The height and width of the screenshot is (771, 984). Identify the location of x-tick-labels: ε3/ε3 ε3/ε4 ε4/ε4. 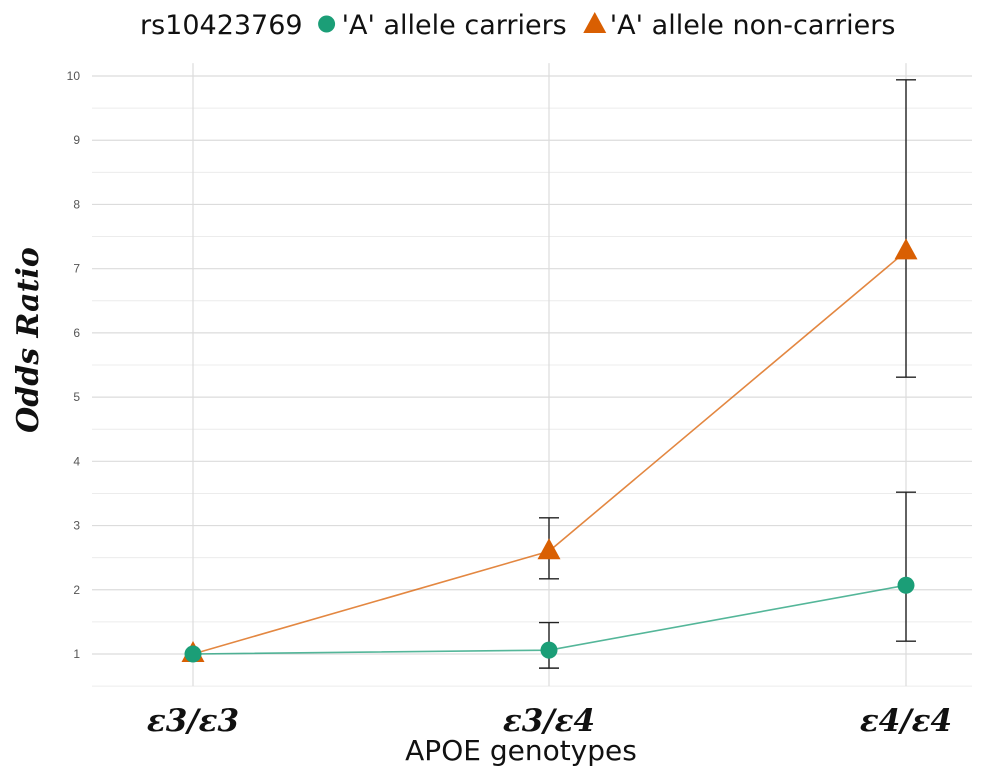
(549, 721).